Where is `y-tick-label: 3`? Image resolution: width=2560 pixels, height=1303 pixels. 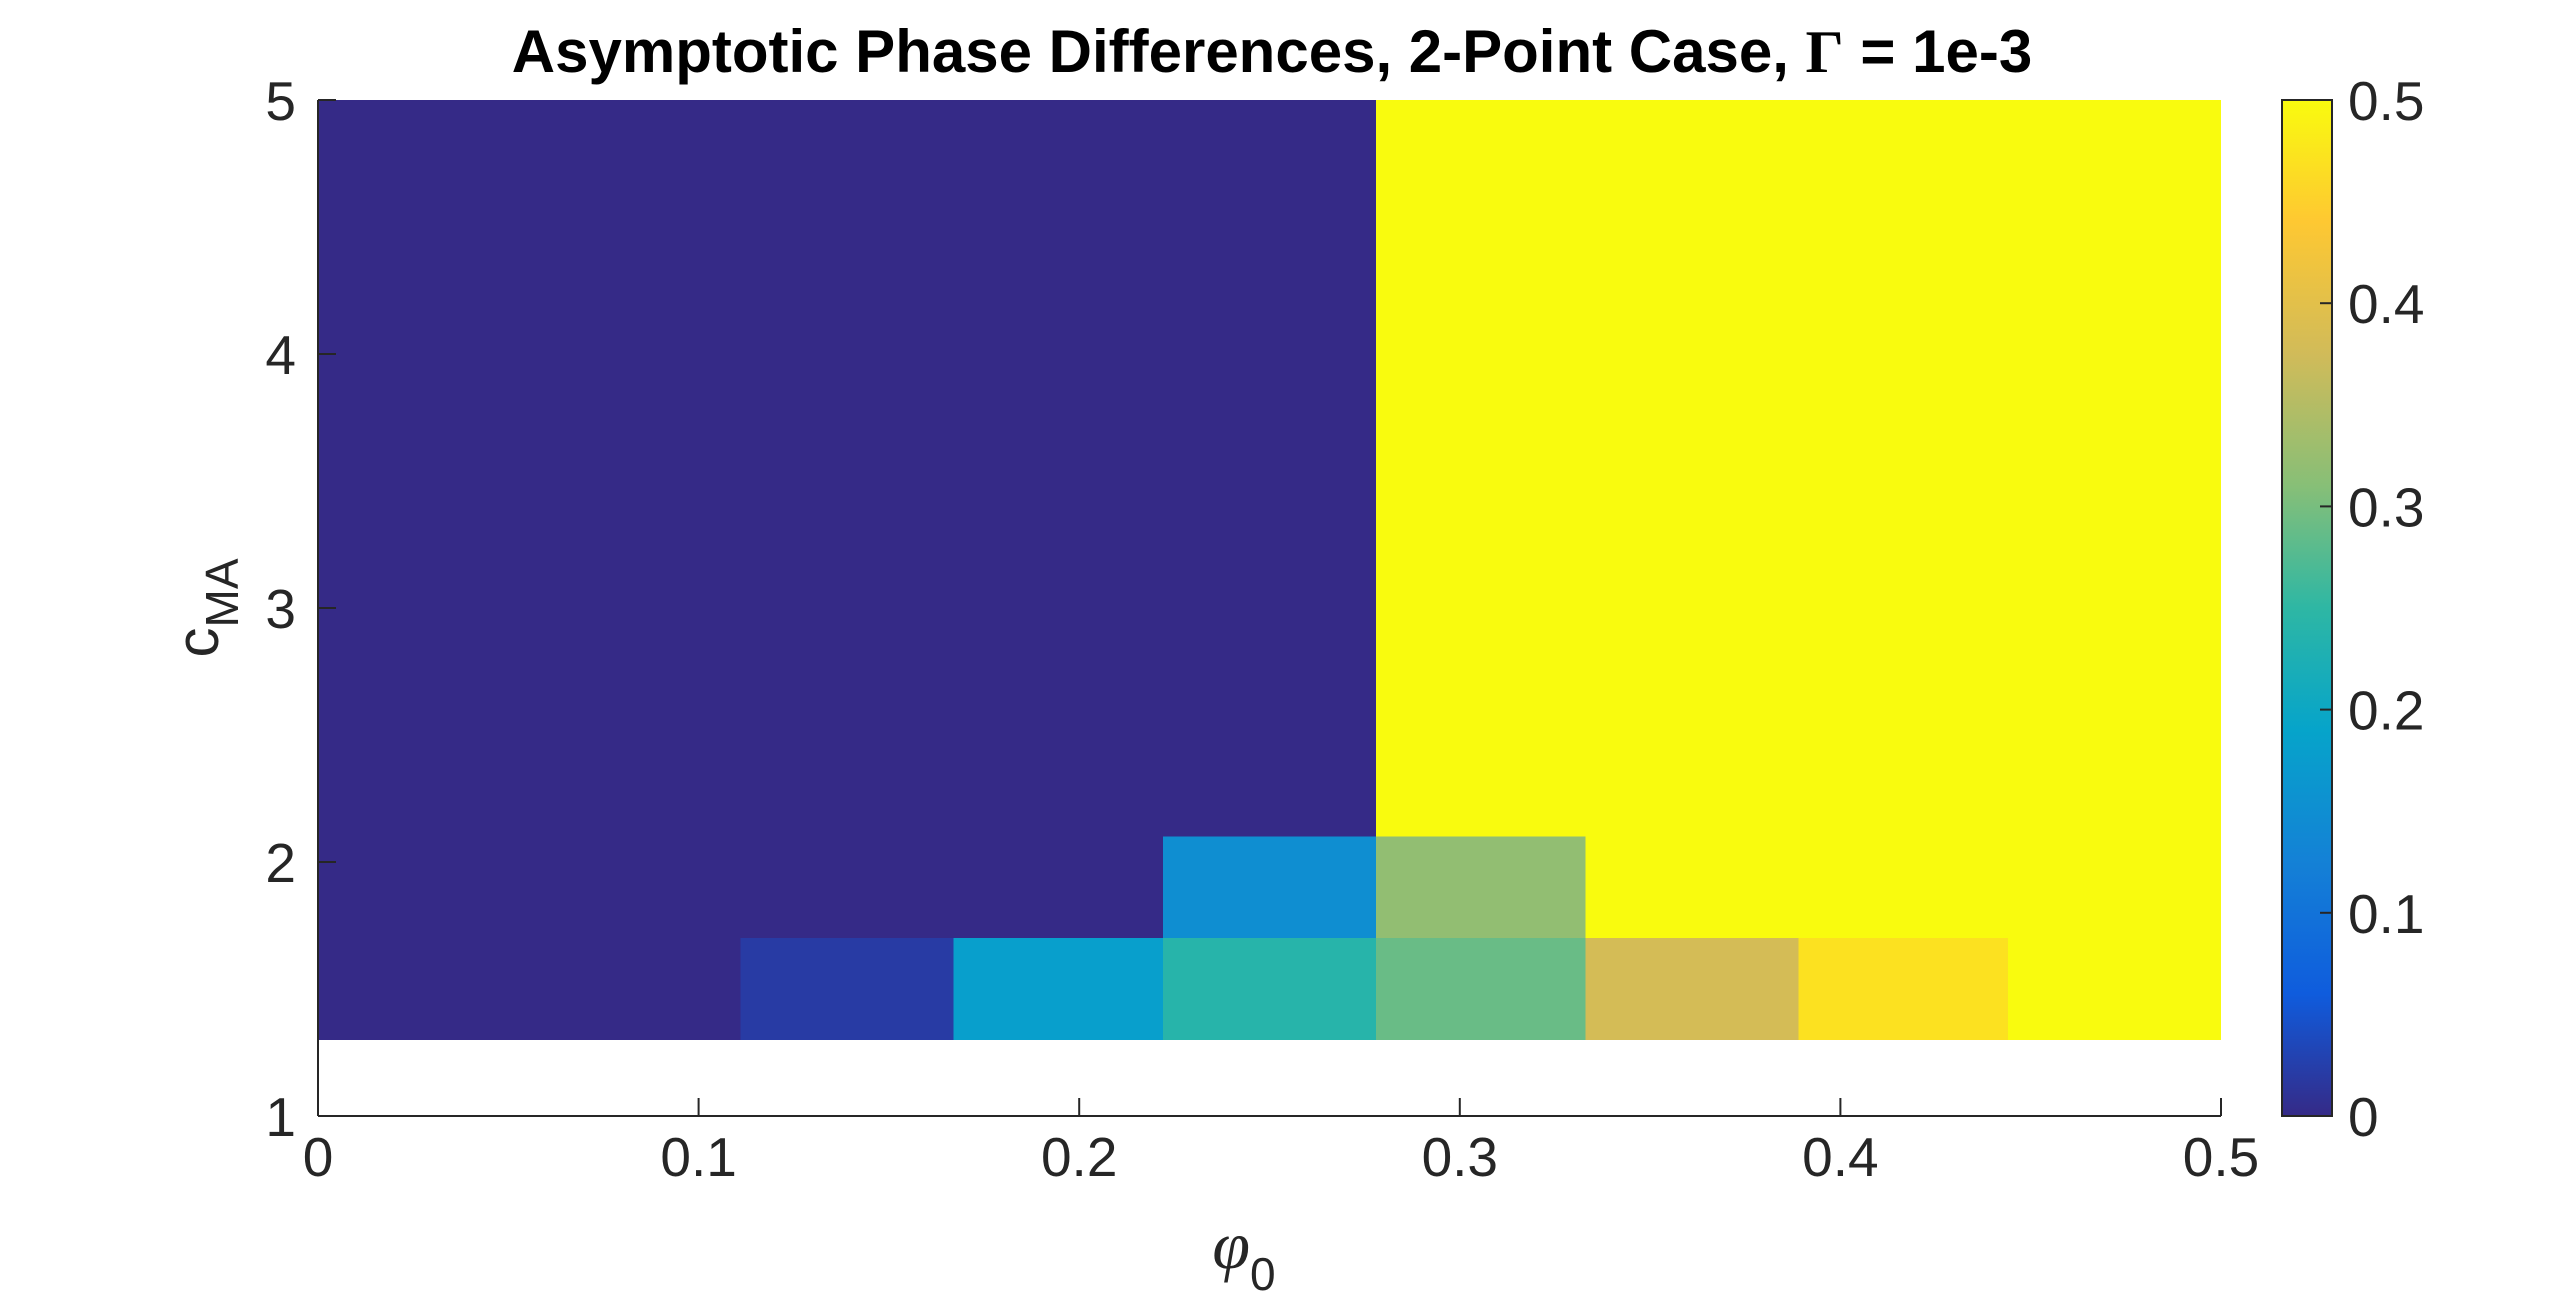
y-tick-label: 3 is located at coordinates (280, 609).